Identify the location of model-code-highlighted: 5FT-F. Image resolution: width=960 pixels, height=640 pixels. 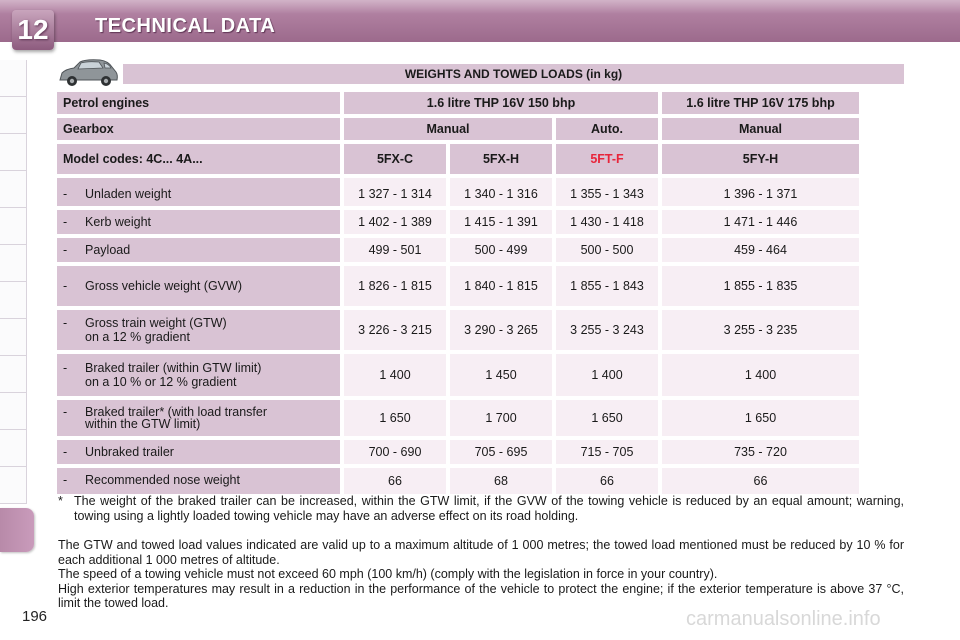
(607, 159).